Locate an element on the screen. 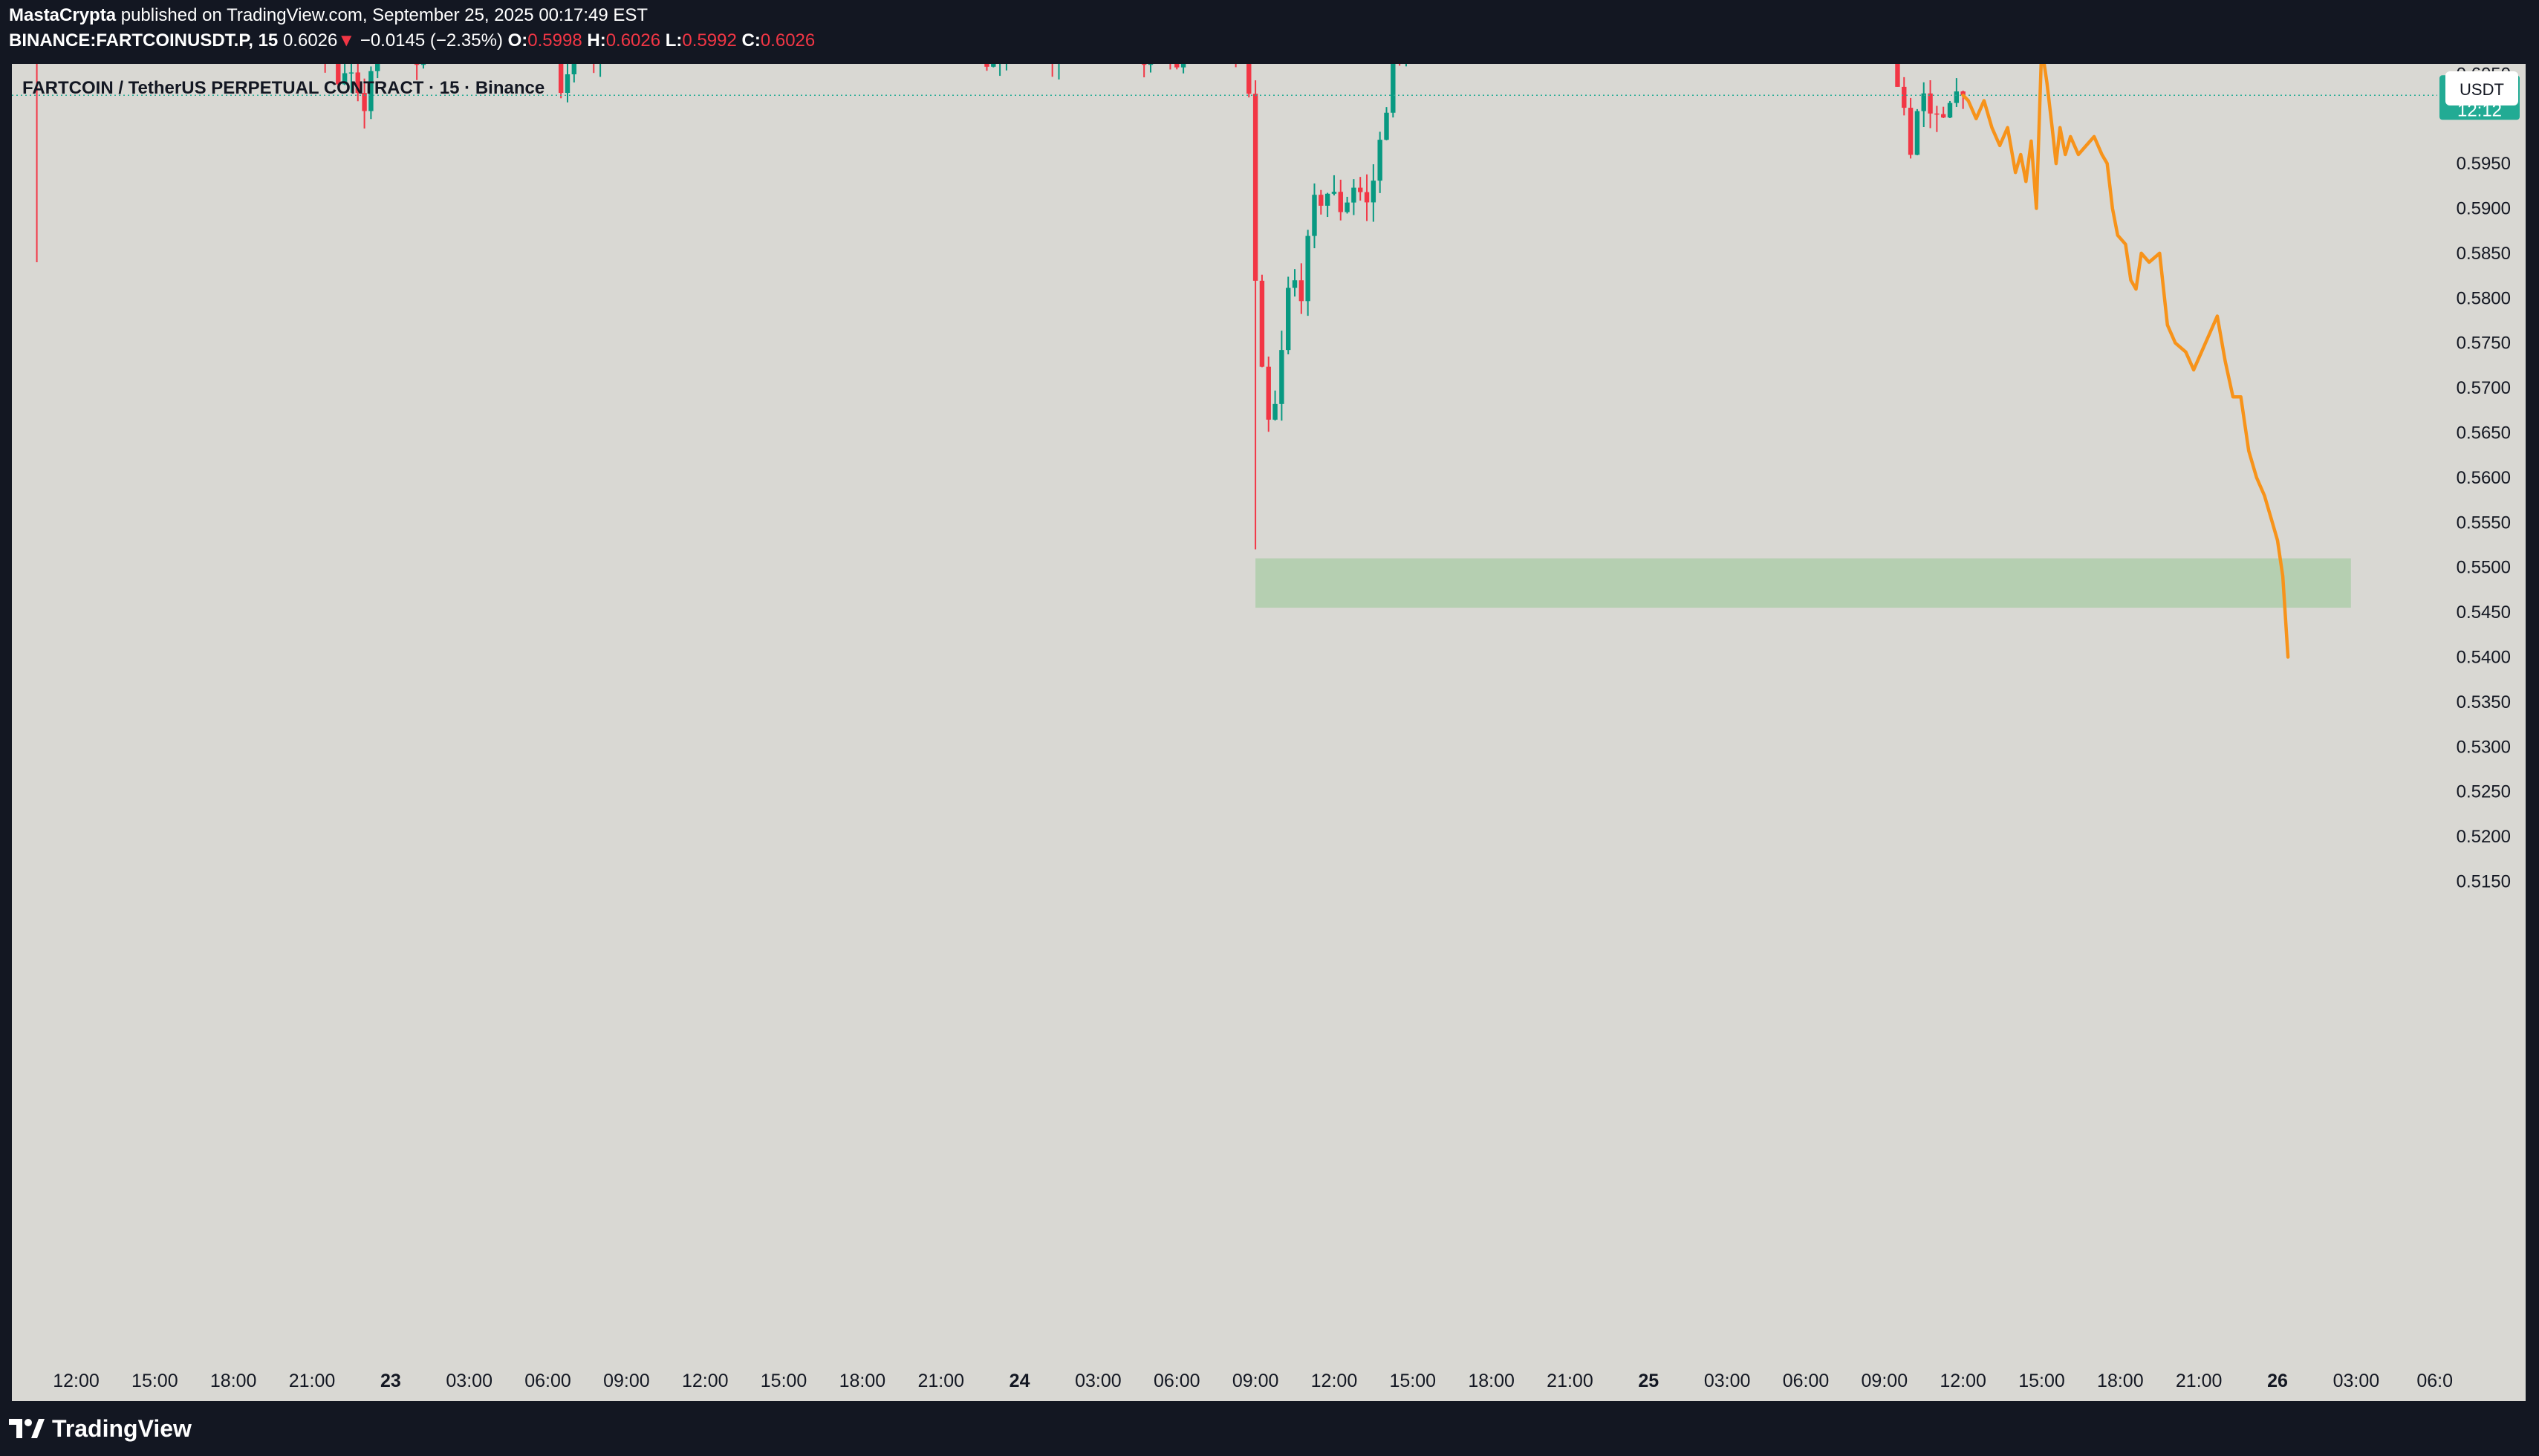 This screenshot has height=1456, width=2539. currency-button: USDT is located at coordinates (2481, 88).